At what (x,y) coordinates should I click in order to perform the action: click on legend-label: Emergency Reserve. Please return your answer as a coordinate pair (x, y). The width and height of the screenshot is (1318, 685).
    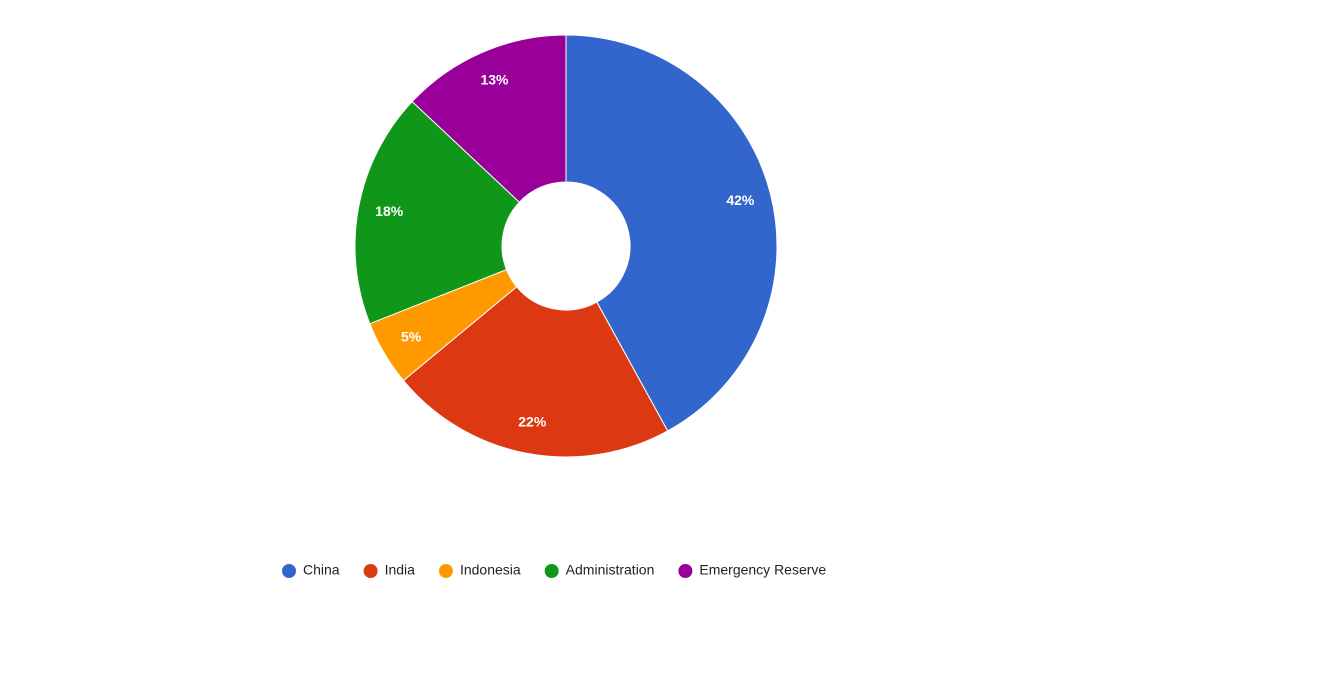
    Looking at the image, I should click on (762, 570).